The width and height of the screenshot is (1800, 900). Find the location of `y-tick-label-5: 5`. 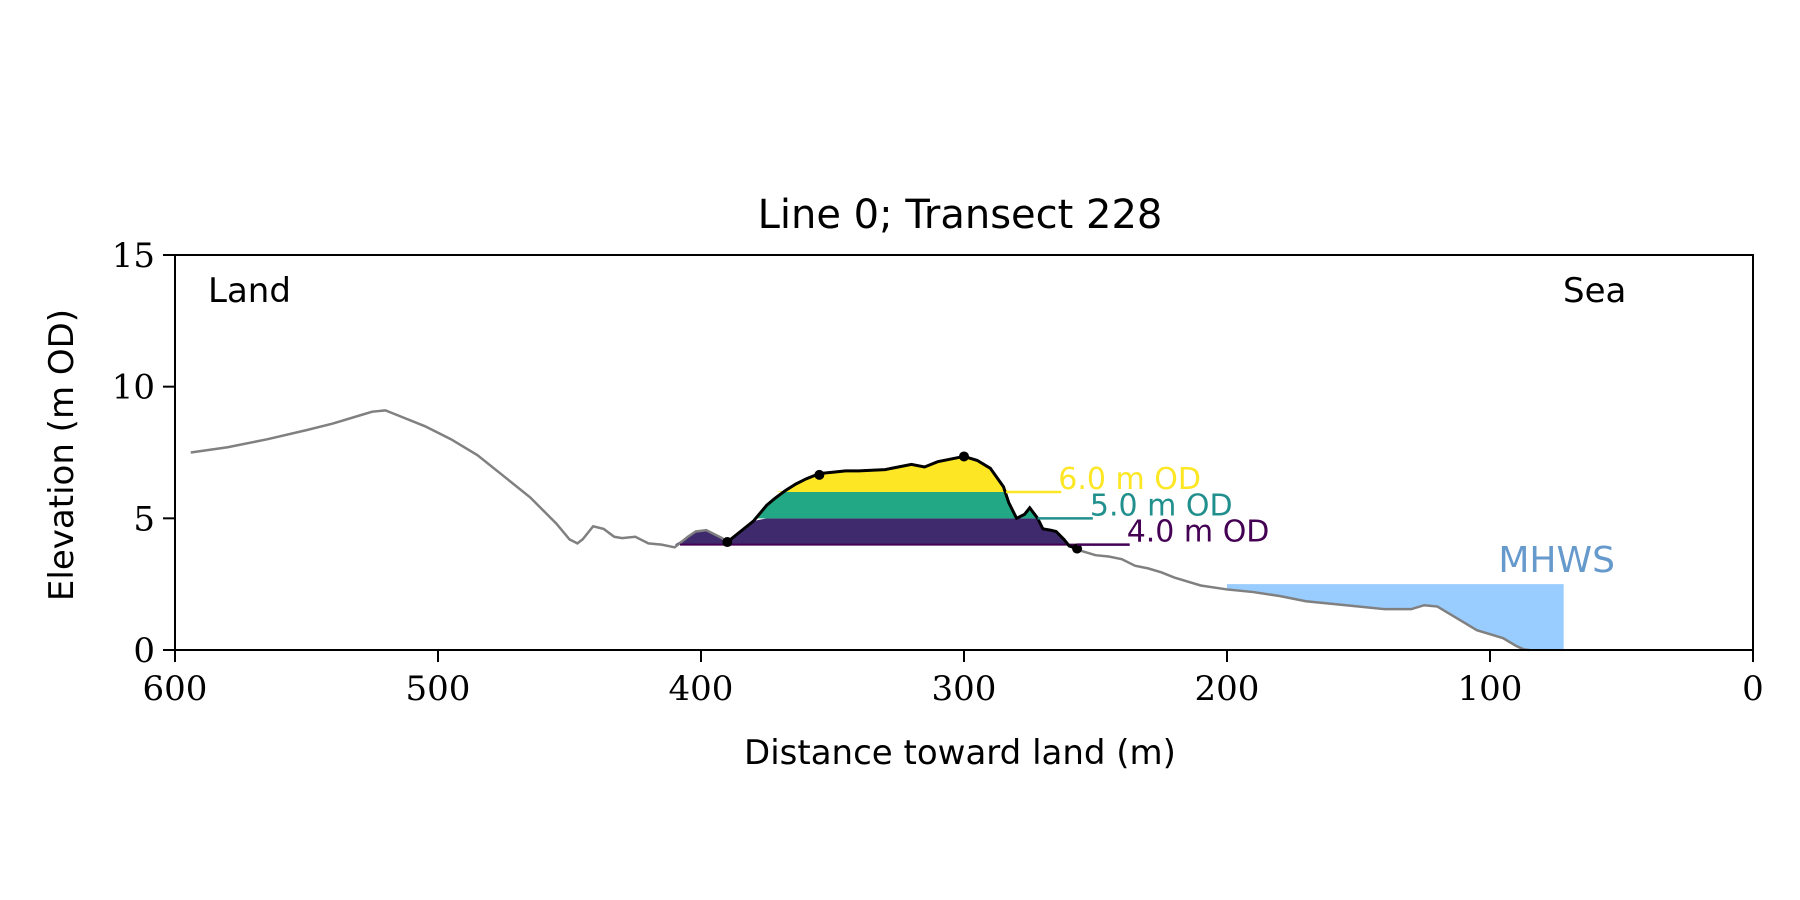

y-tick-label-5: 5 is located at coordinates (144, 519).